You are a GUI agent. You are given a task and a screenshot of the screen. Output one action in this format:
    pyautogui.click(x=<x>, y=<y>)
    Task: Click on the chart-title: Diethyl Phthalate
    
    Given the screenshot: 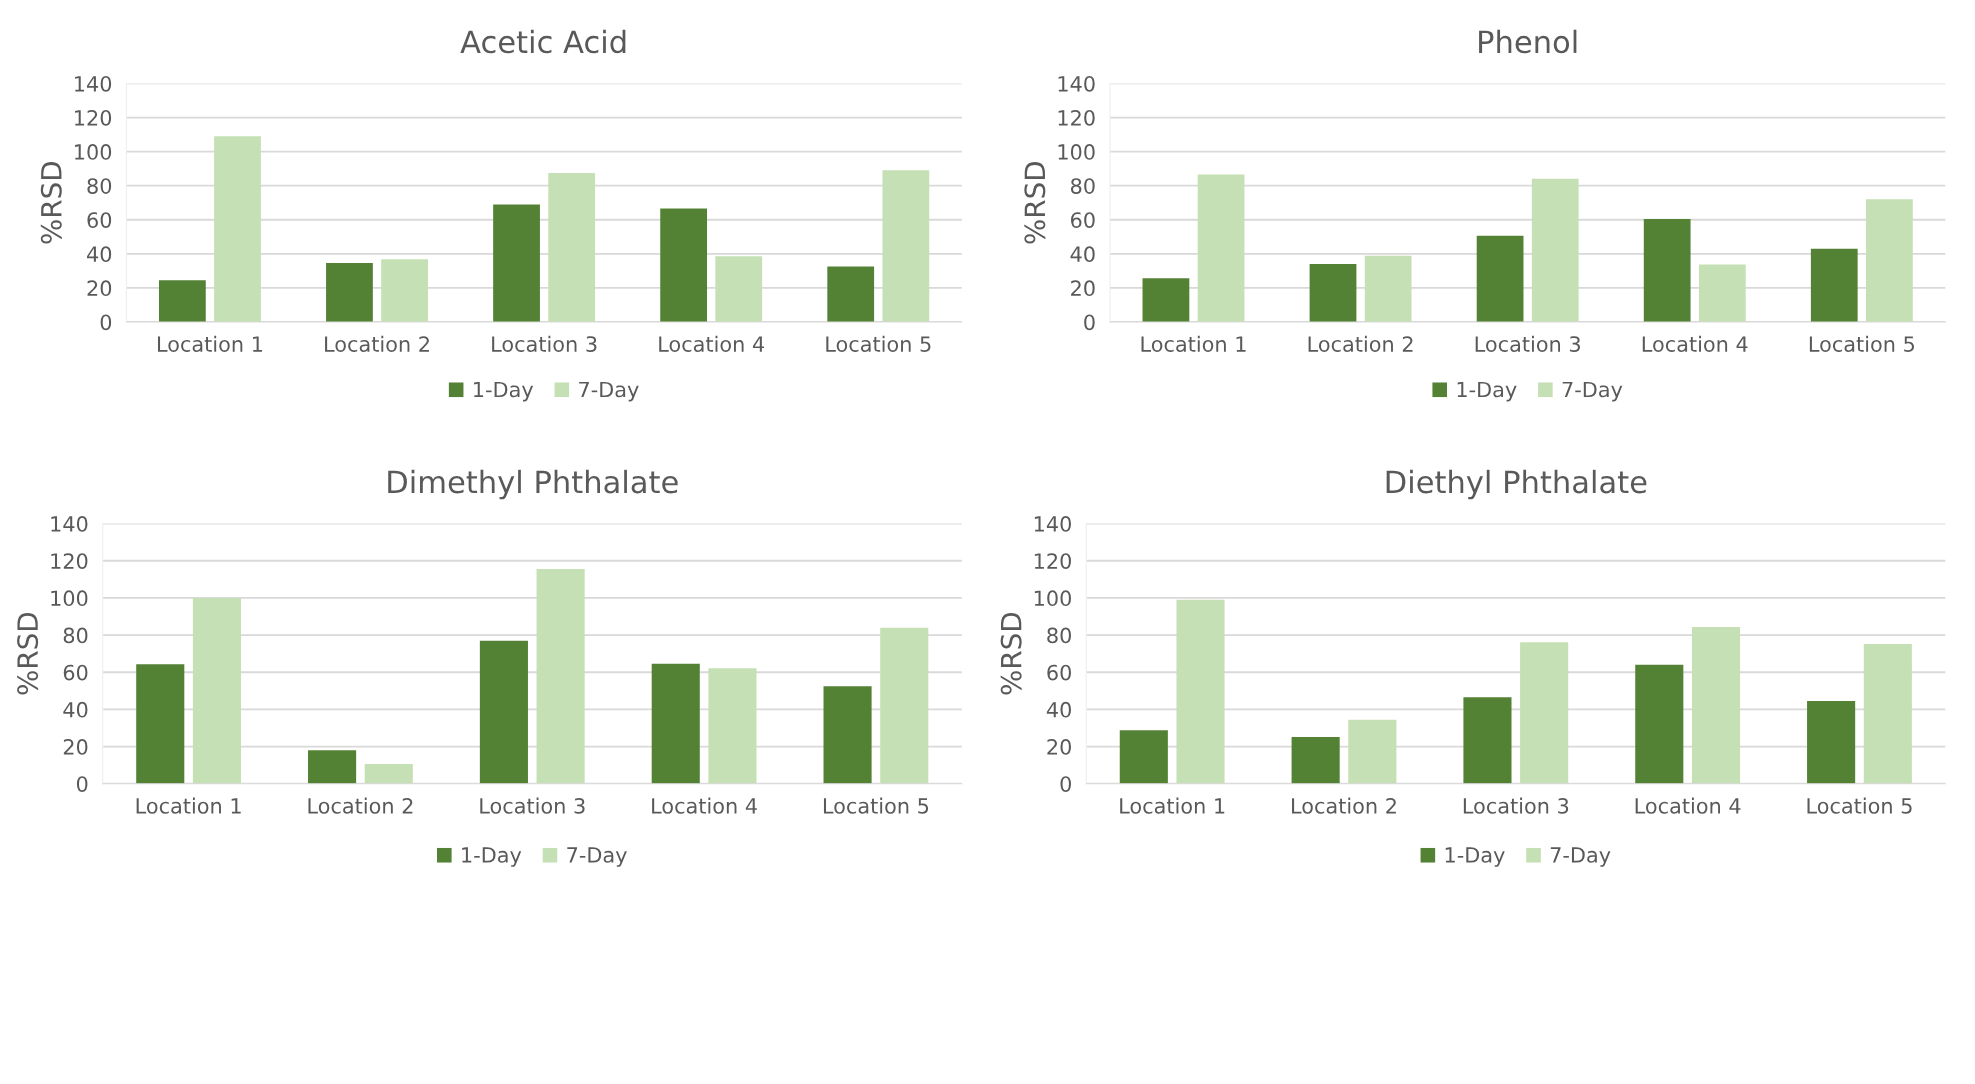 What is the action you would take?
    pyautogui.click(x=1516, y=484)
    